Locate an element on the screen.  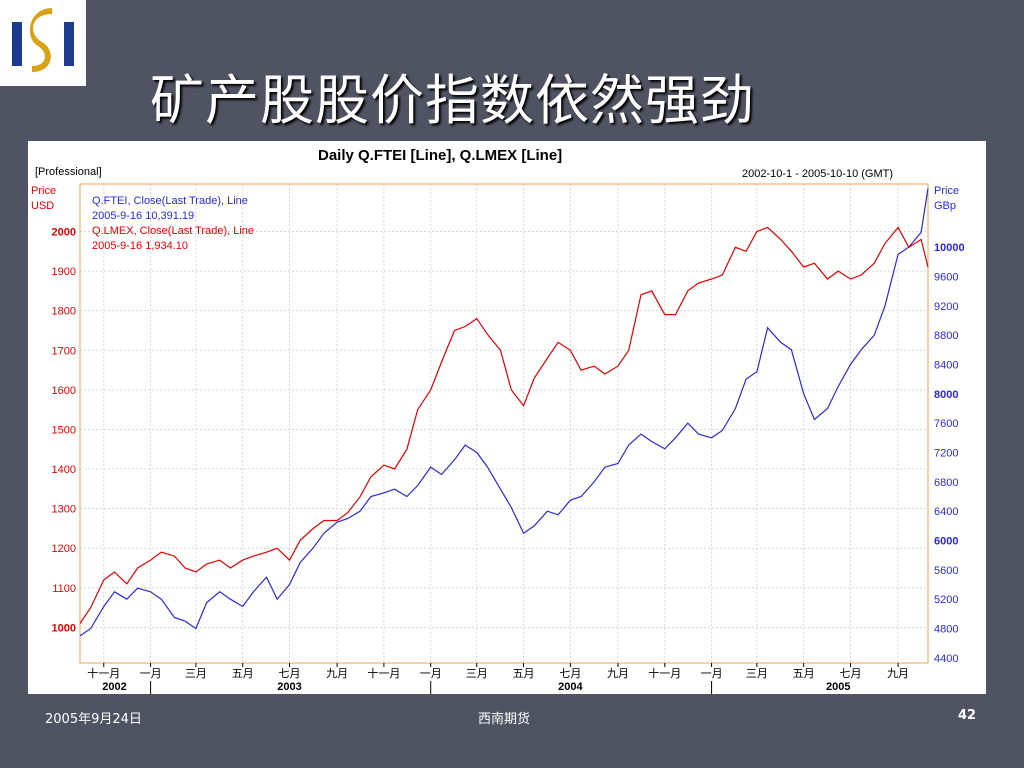
legend-lmex-line1: Q.LMEX, Close(Last Trade), Line is located at coordinates (173, 231).